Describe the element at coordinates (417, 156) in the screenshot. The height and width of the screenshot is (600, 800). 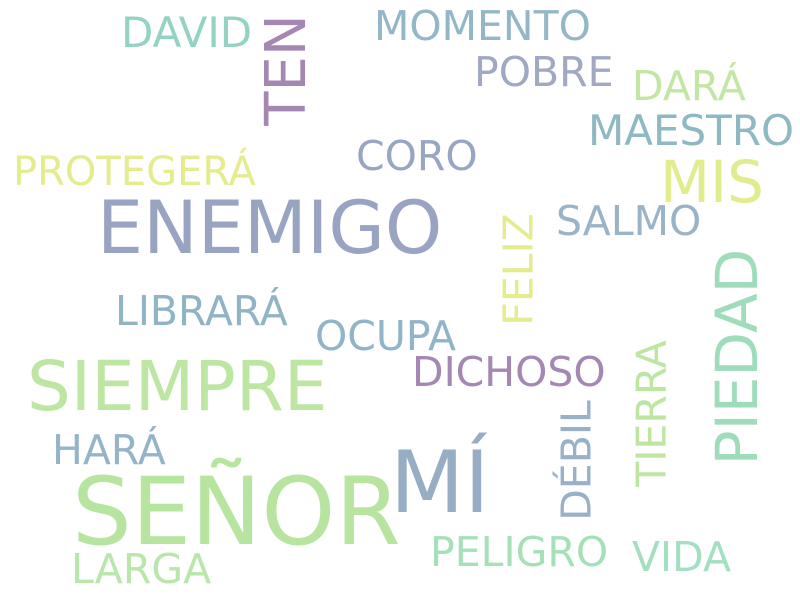
I see `word-coro: CORO` at that location.